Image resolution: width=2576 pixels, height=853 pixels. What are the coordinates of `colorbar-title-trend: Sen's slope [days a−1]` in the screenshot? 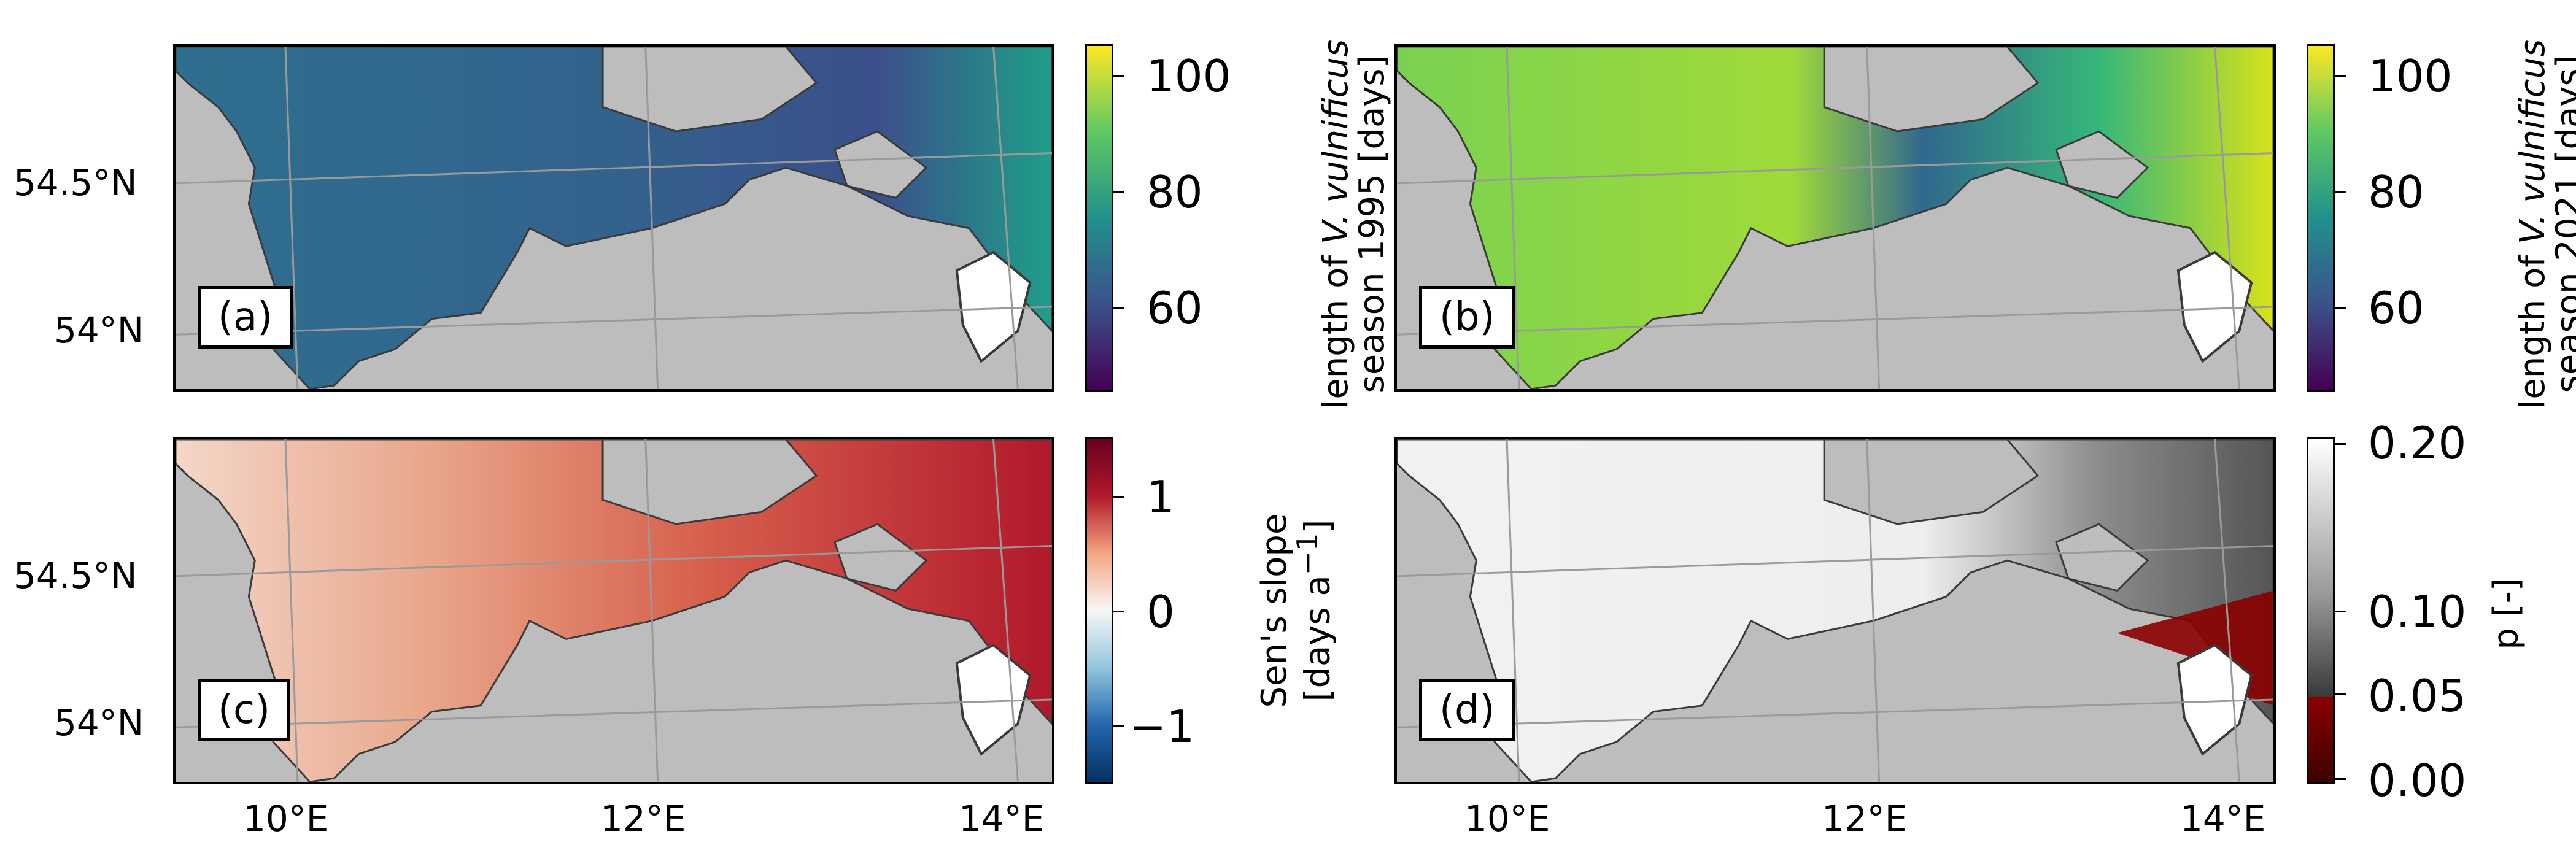 It's located at (1296, 611).